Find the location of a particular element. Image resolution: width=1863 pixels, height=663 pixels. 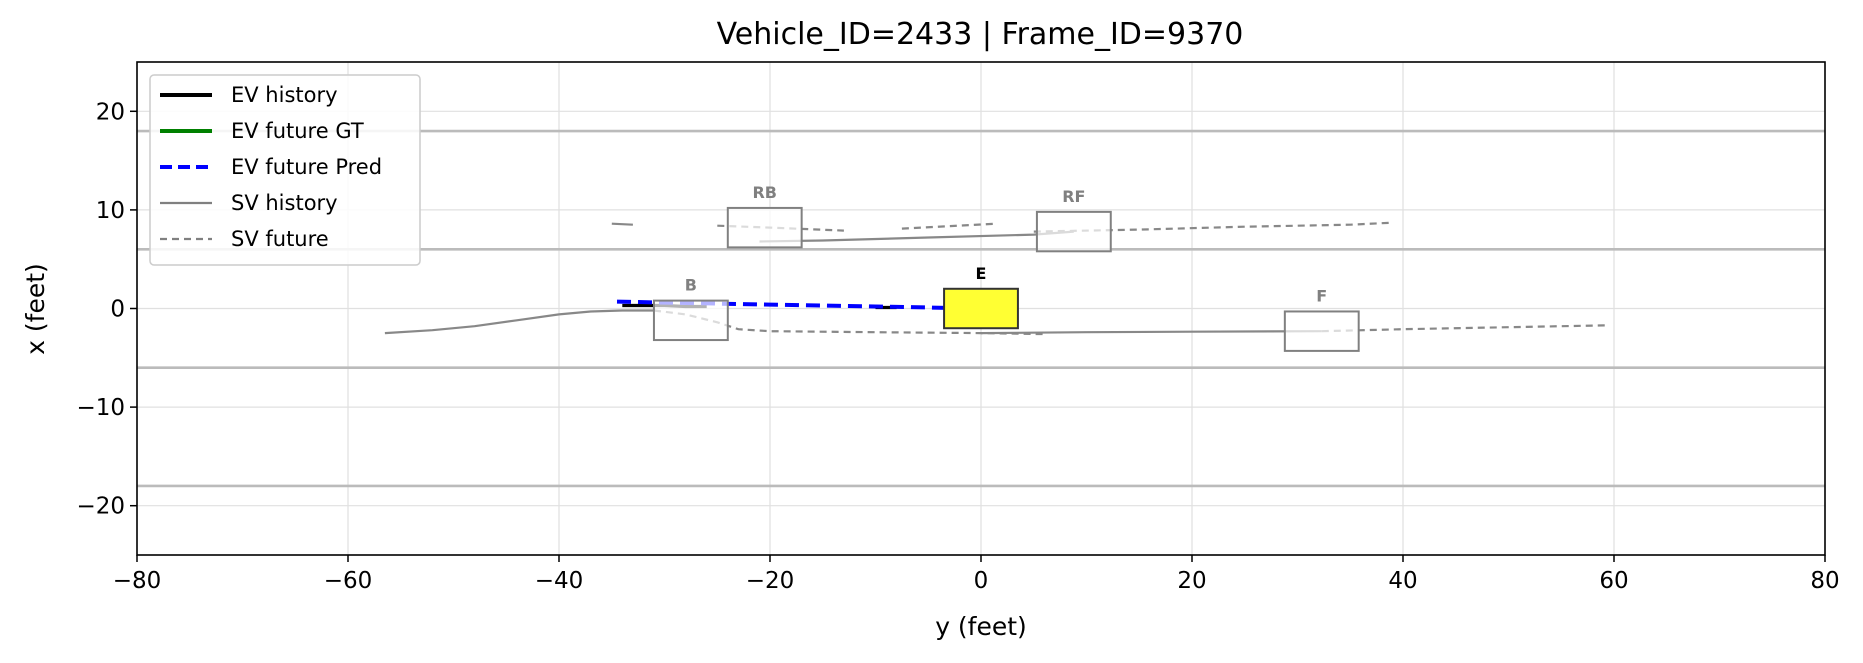

legend-label: EV future Pred is located at coordinates (306, 167).